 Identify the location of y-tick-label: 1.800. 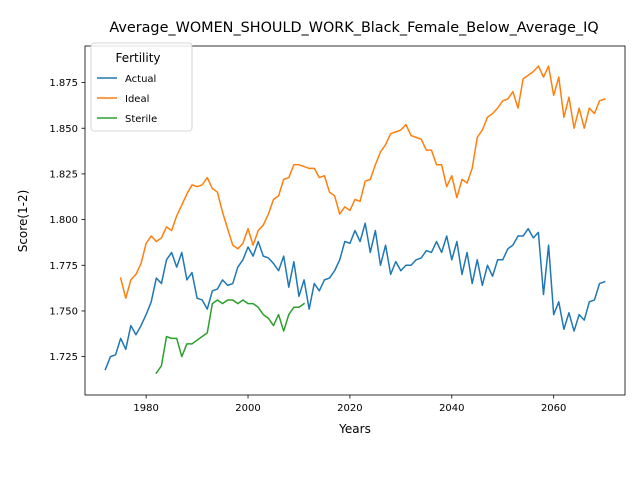
(63, 220).